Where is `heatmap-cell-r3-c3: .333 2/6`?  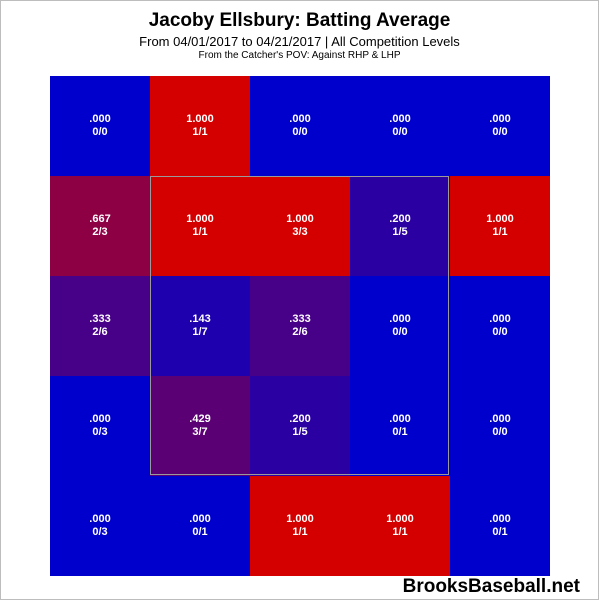
heatmap-cell-r3-c3: .333 2/6 is located at coordinates (300, 326).